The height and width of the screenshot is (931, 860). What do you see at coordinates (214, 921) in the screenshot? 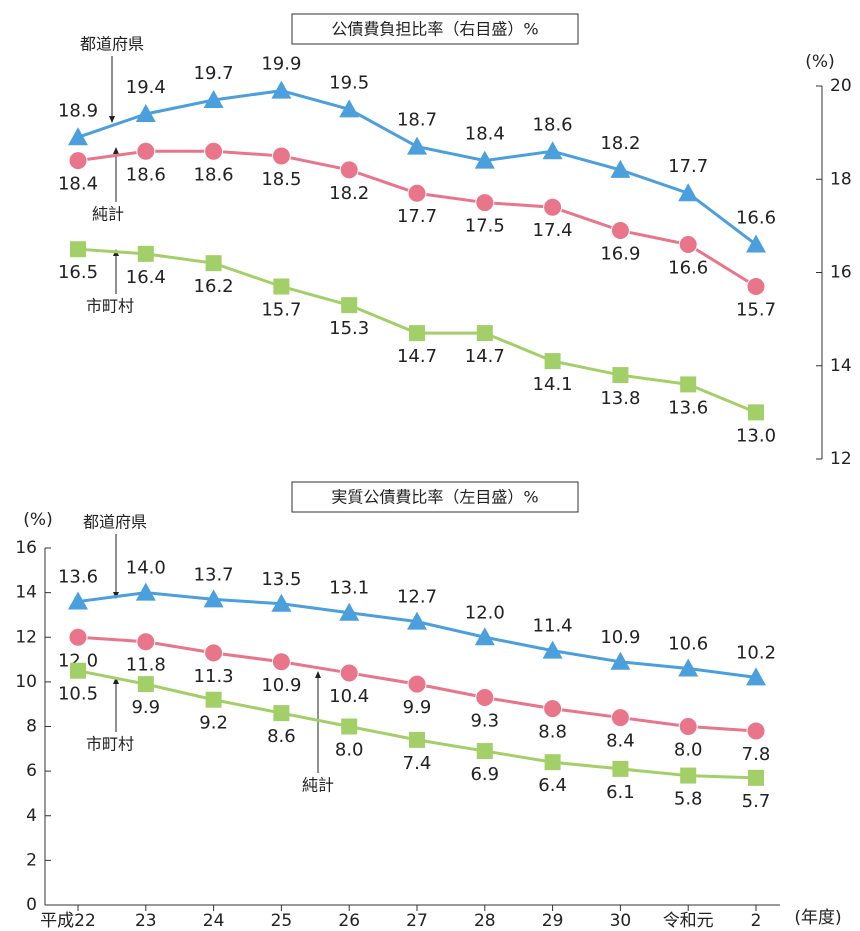
I see `x-tick-label: 24` at bounding box center [214, 921].